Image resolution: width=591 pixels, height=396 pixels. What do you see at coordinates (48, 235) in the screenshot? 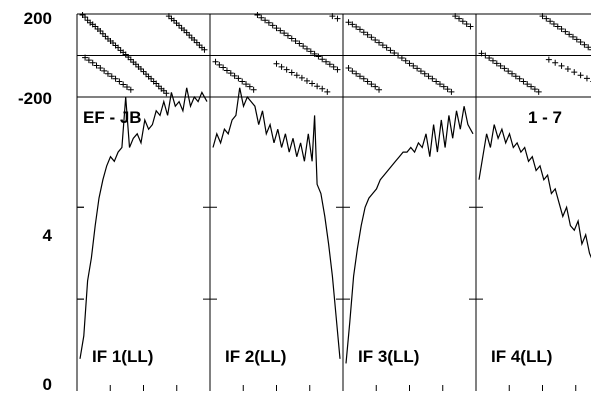
I see `amp-tick-4: 4` at bounding box center [48, 235].